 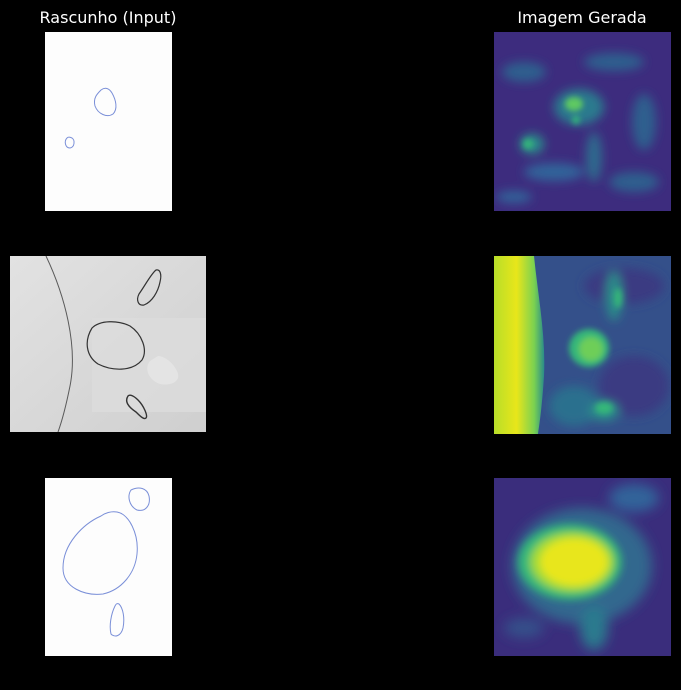 I want to click on generated-column-title: Imagem Gerada, so click(x=582, y=17).